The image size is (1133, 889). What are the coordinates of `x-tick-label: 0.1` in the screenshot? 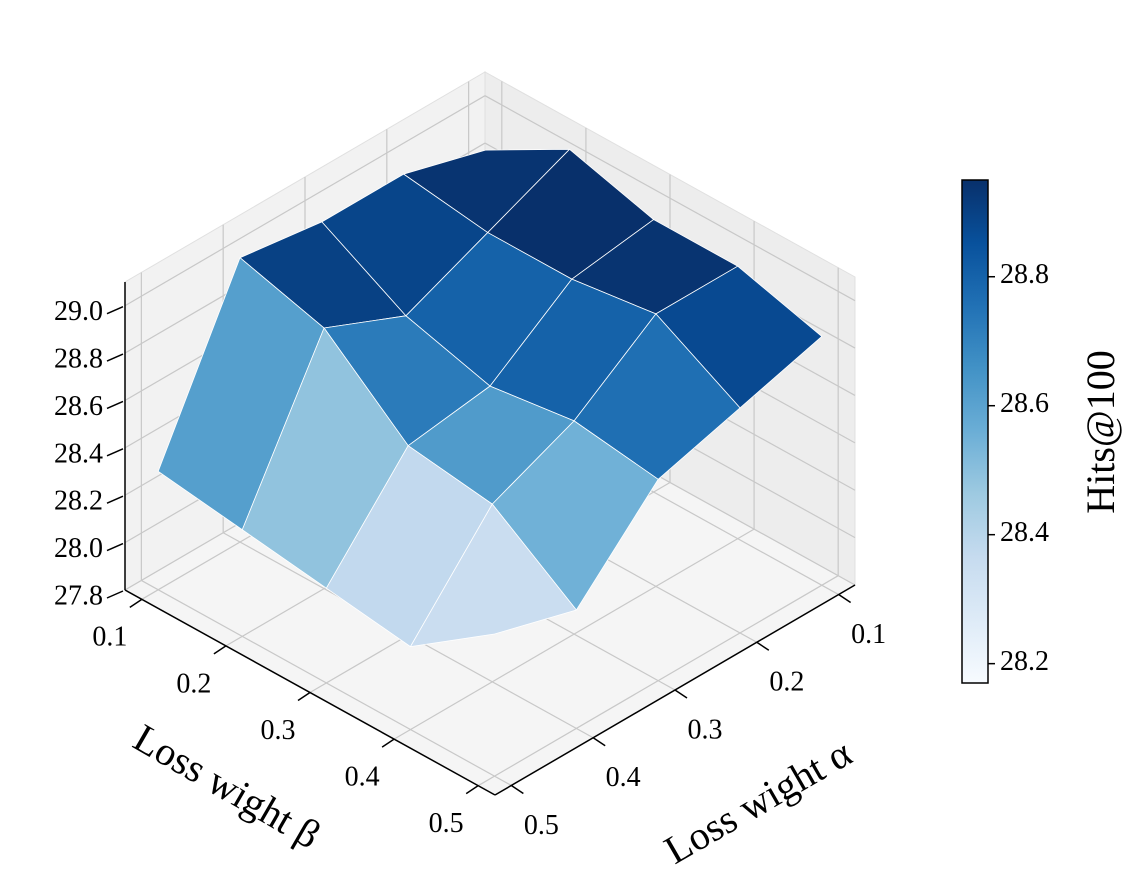 It's located at (868, 634).